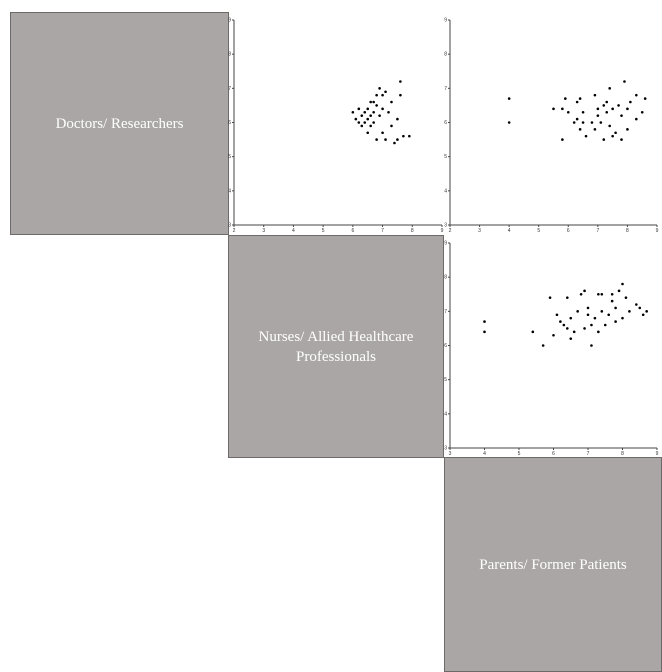  I want to click on diagonal-label-parents: Parents/ Former Patients, so click(553, 564).